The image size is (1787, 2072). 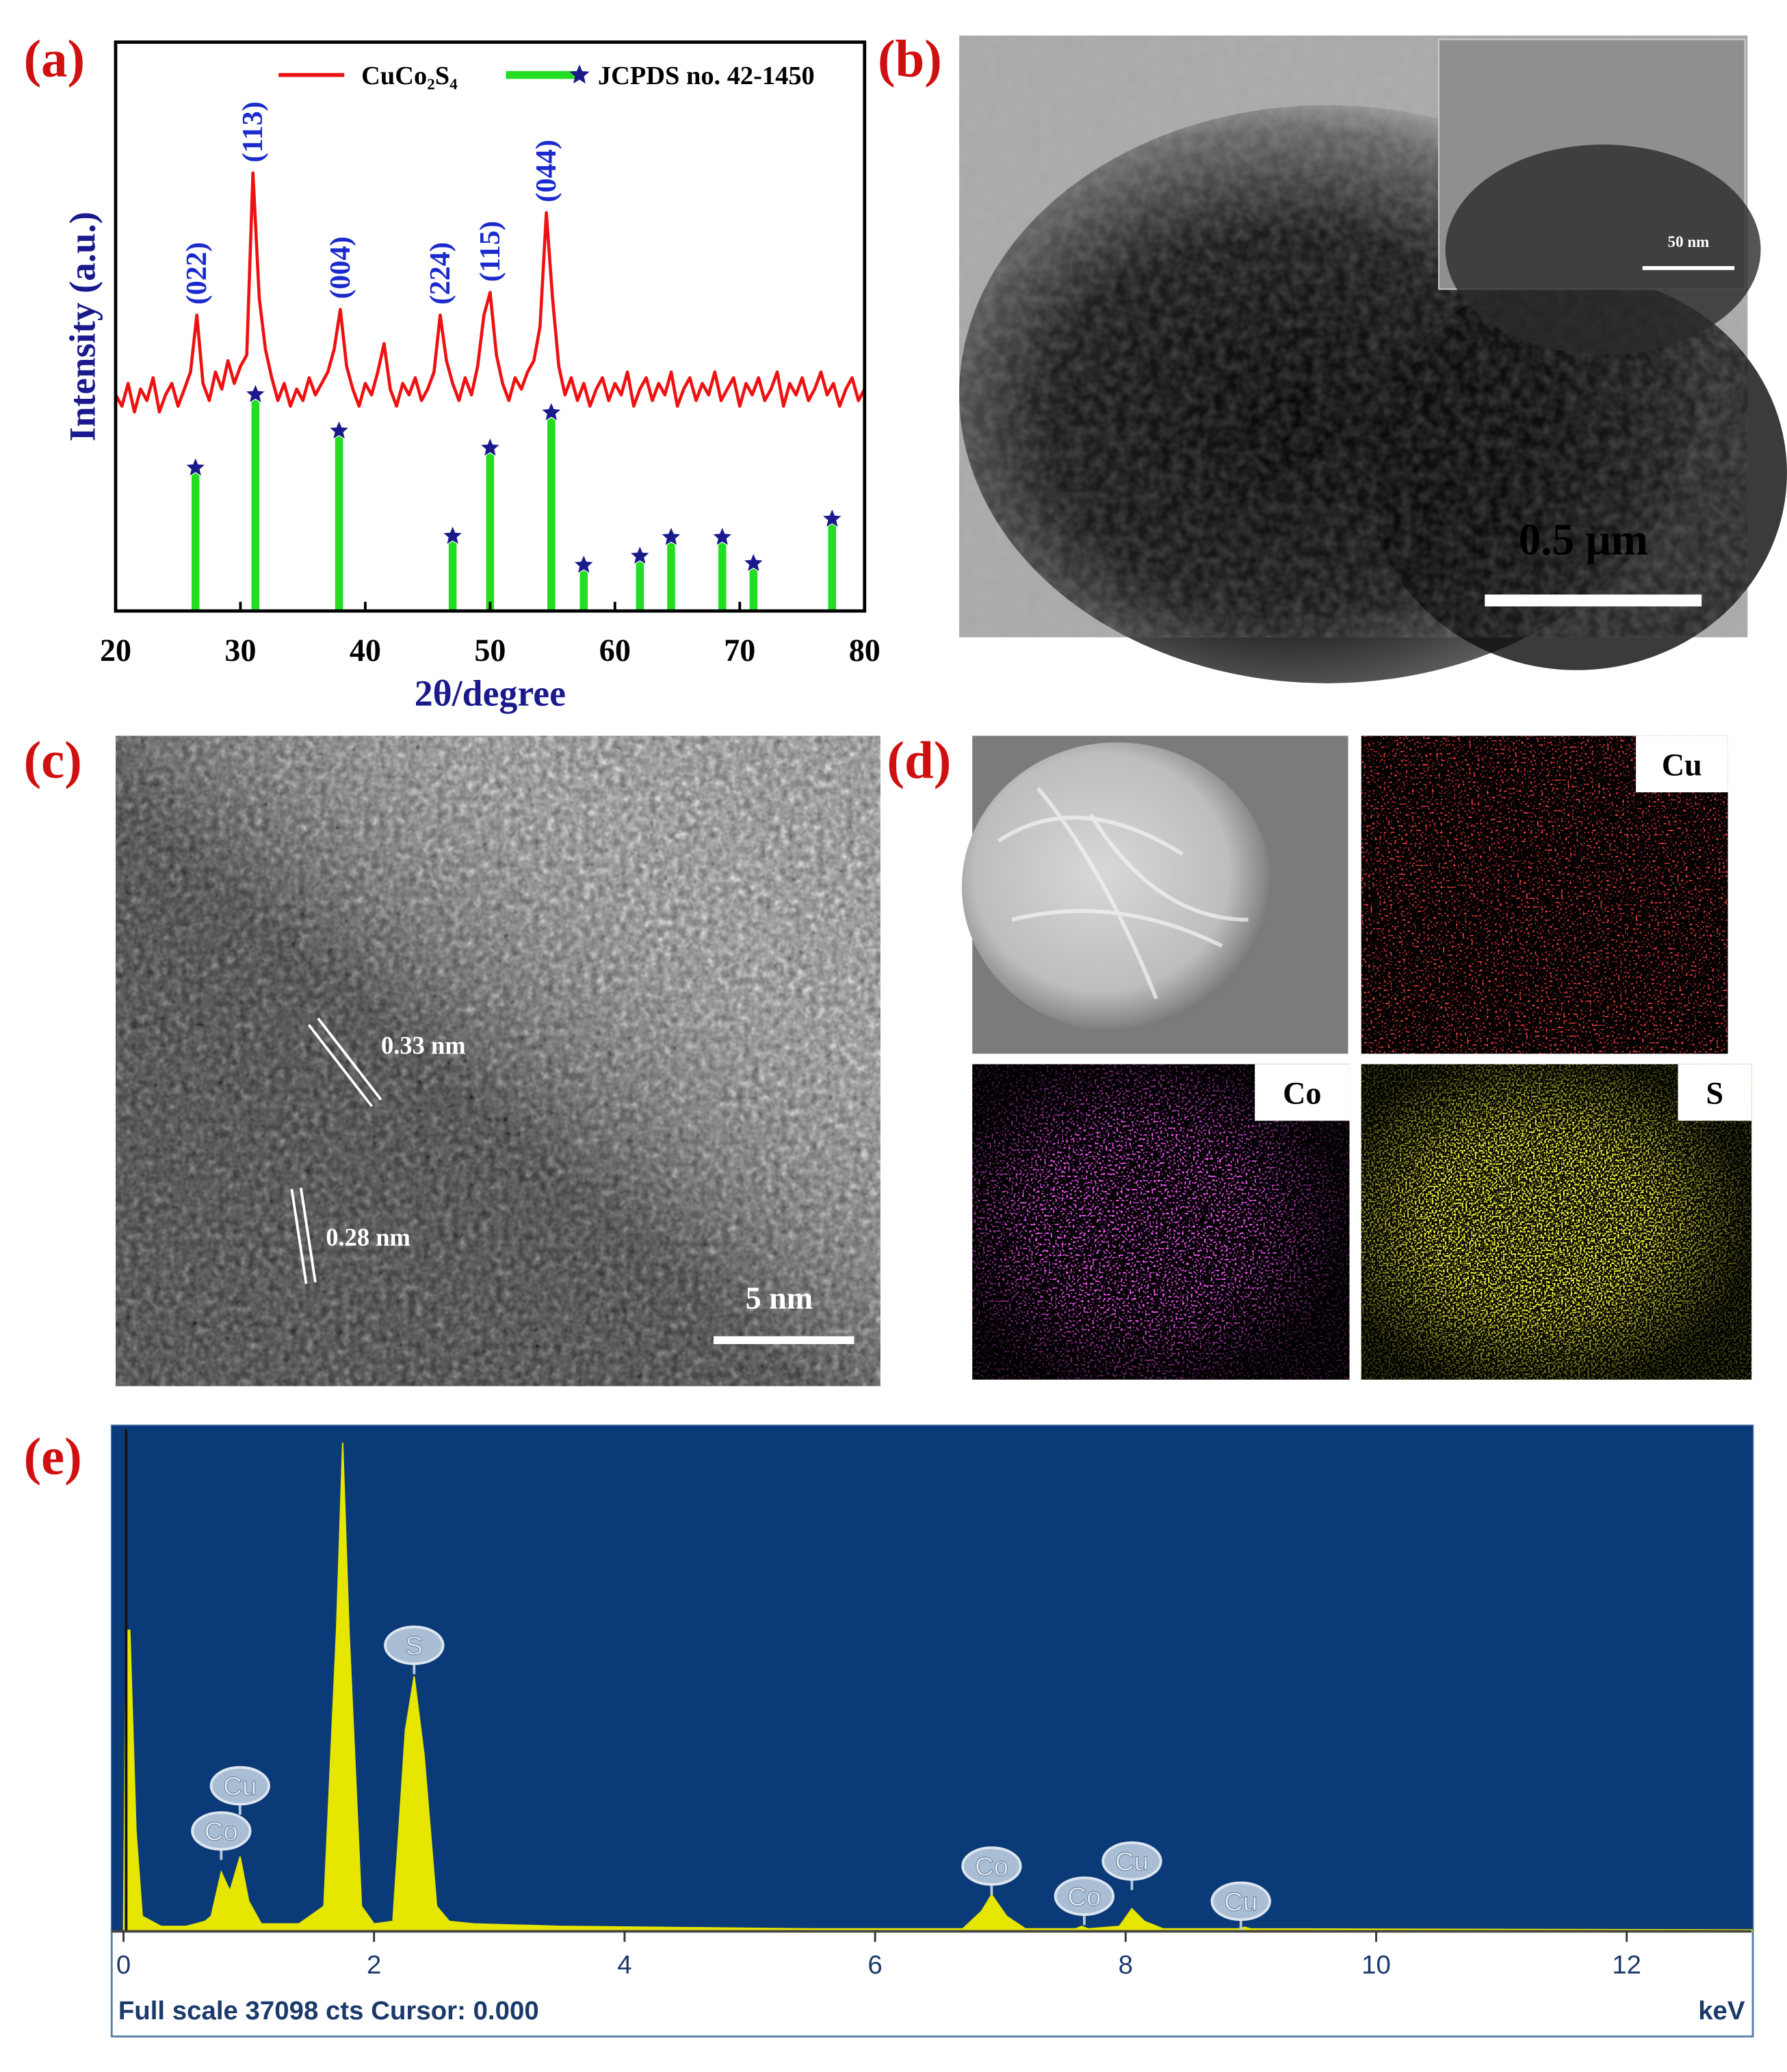 What do you see at coordinates (546, 171) in the screenshot?
I see `peak-label: (044)` at bounding box center [546, 171].